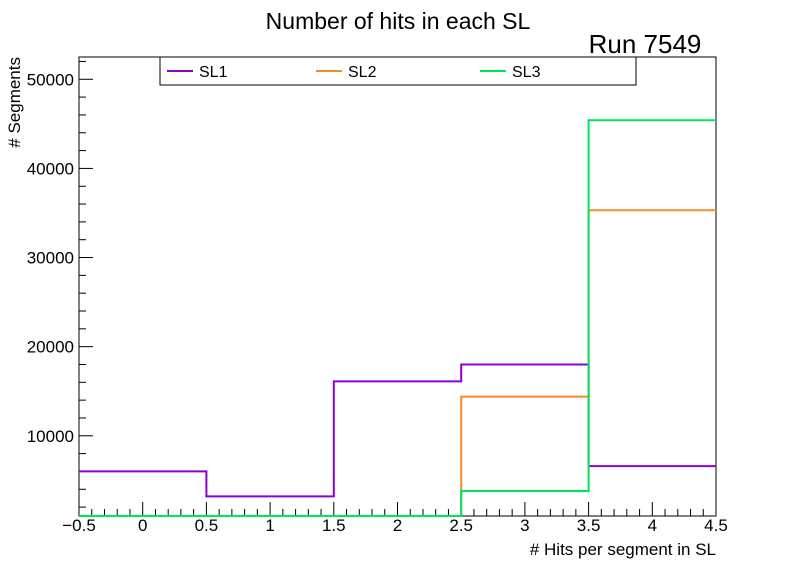 This screenshot has height=572, width=796. Describe the element at coordinates (526, 72) in the screenshot. I see `legend-label-sl3: SL3` at that location.